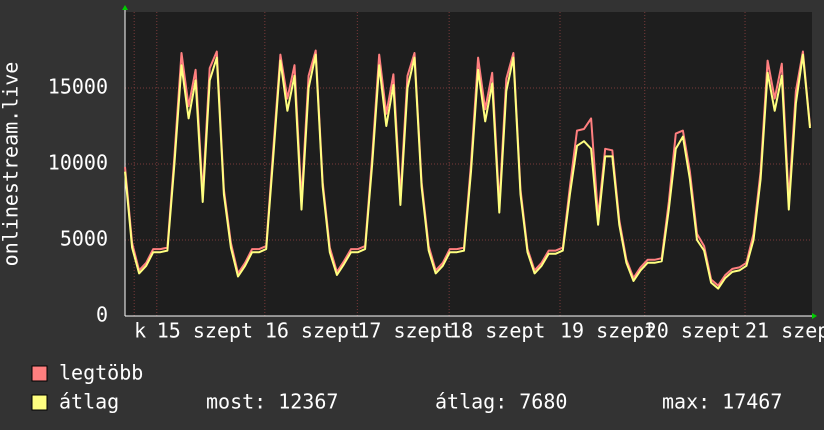  I want to click on stat-label: átlag:, so click(471, 402).